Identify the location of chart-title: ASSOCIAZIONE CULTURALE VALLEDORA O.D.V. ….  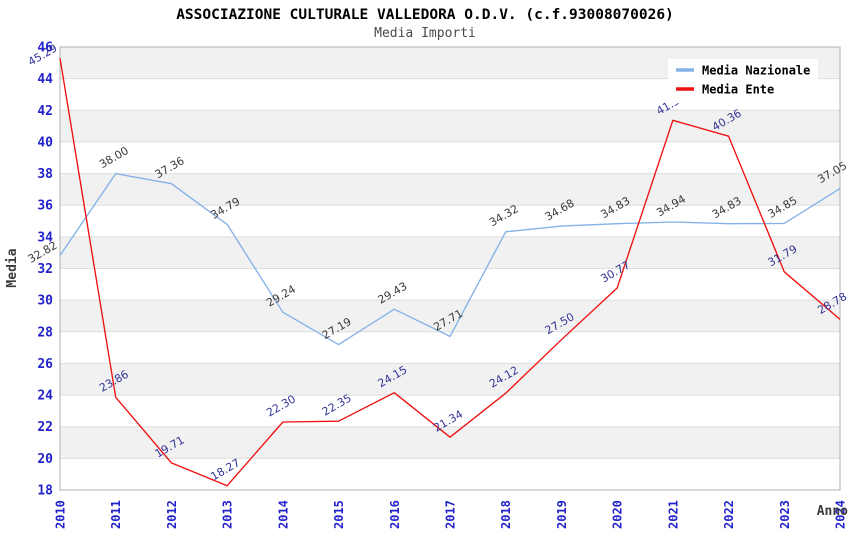
(425, 15).